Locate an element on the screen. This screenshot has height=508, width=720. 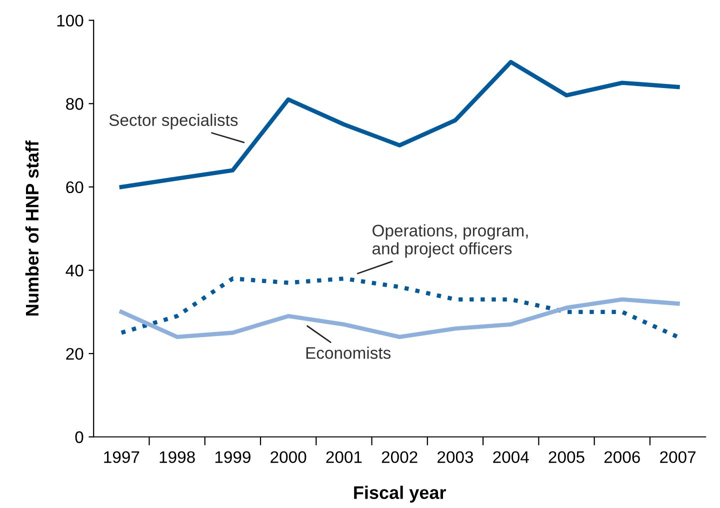
x-tick-label: 2001 is located at coordinates (344, 457).